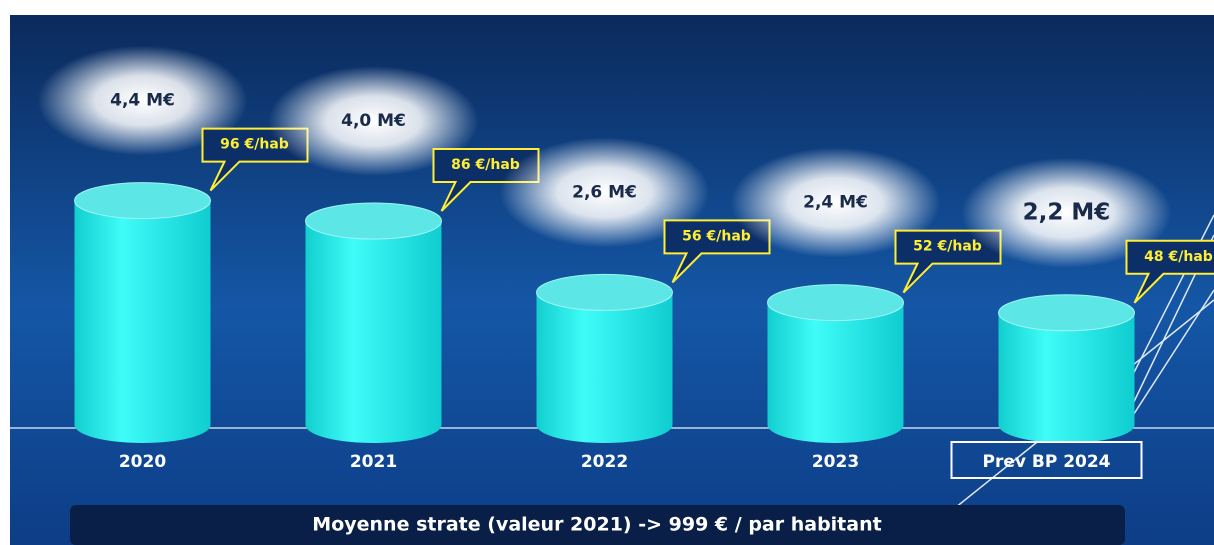  I want to click on footnote-bar, so click(597, 525).